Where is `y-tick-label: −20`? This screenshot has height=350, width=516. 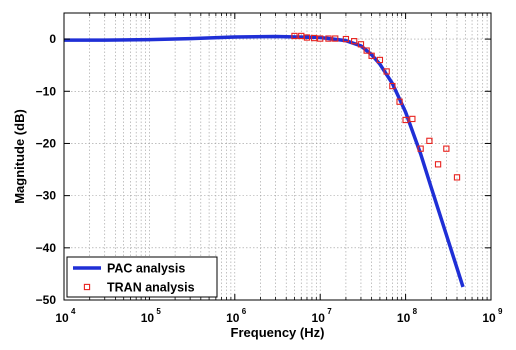 y-tick-label: −20 is located at coordinates (46, 143).